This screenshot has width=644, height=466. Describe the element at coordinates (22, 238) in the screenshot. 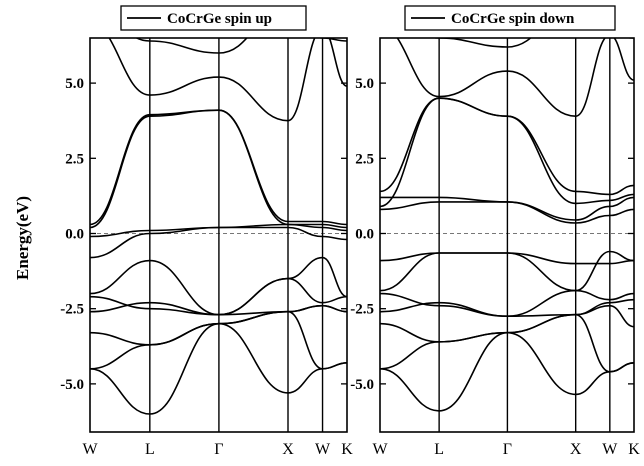

I see `y-axis-label: Energy(eV)` at that location.